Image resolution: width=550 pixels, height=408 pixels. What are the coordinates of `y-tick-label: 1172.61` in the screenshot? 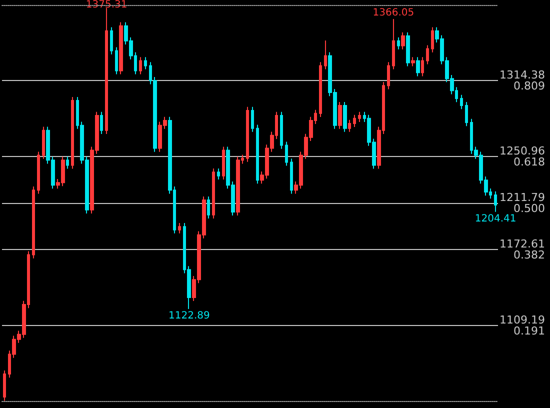 It's located at (522, 244).